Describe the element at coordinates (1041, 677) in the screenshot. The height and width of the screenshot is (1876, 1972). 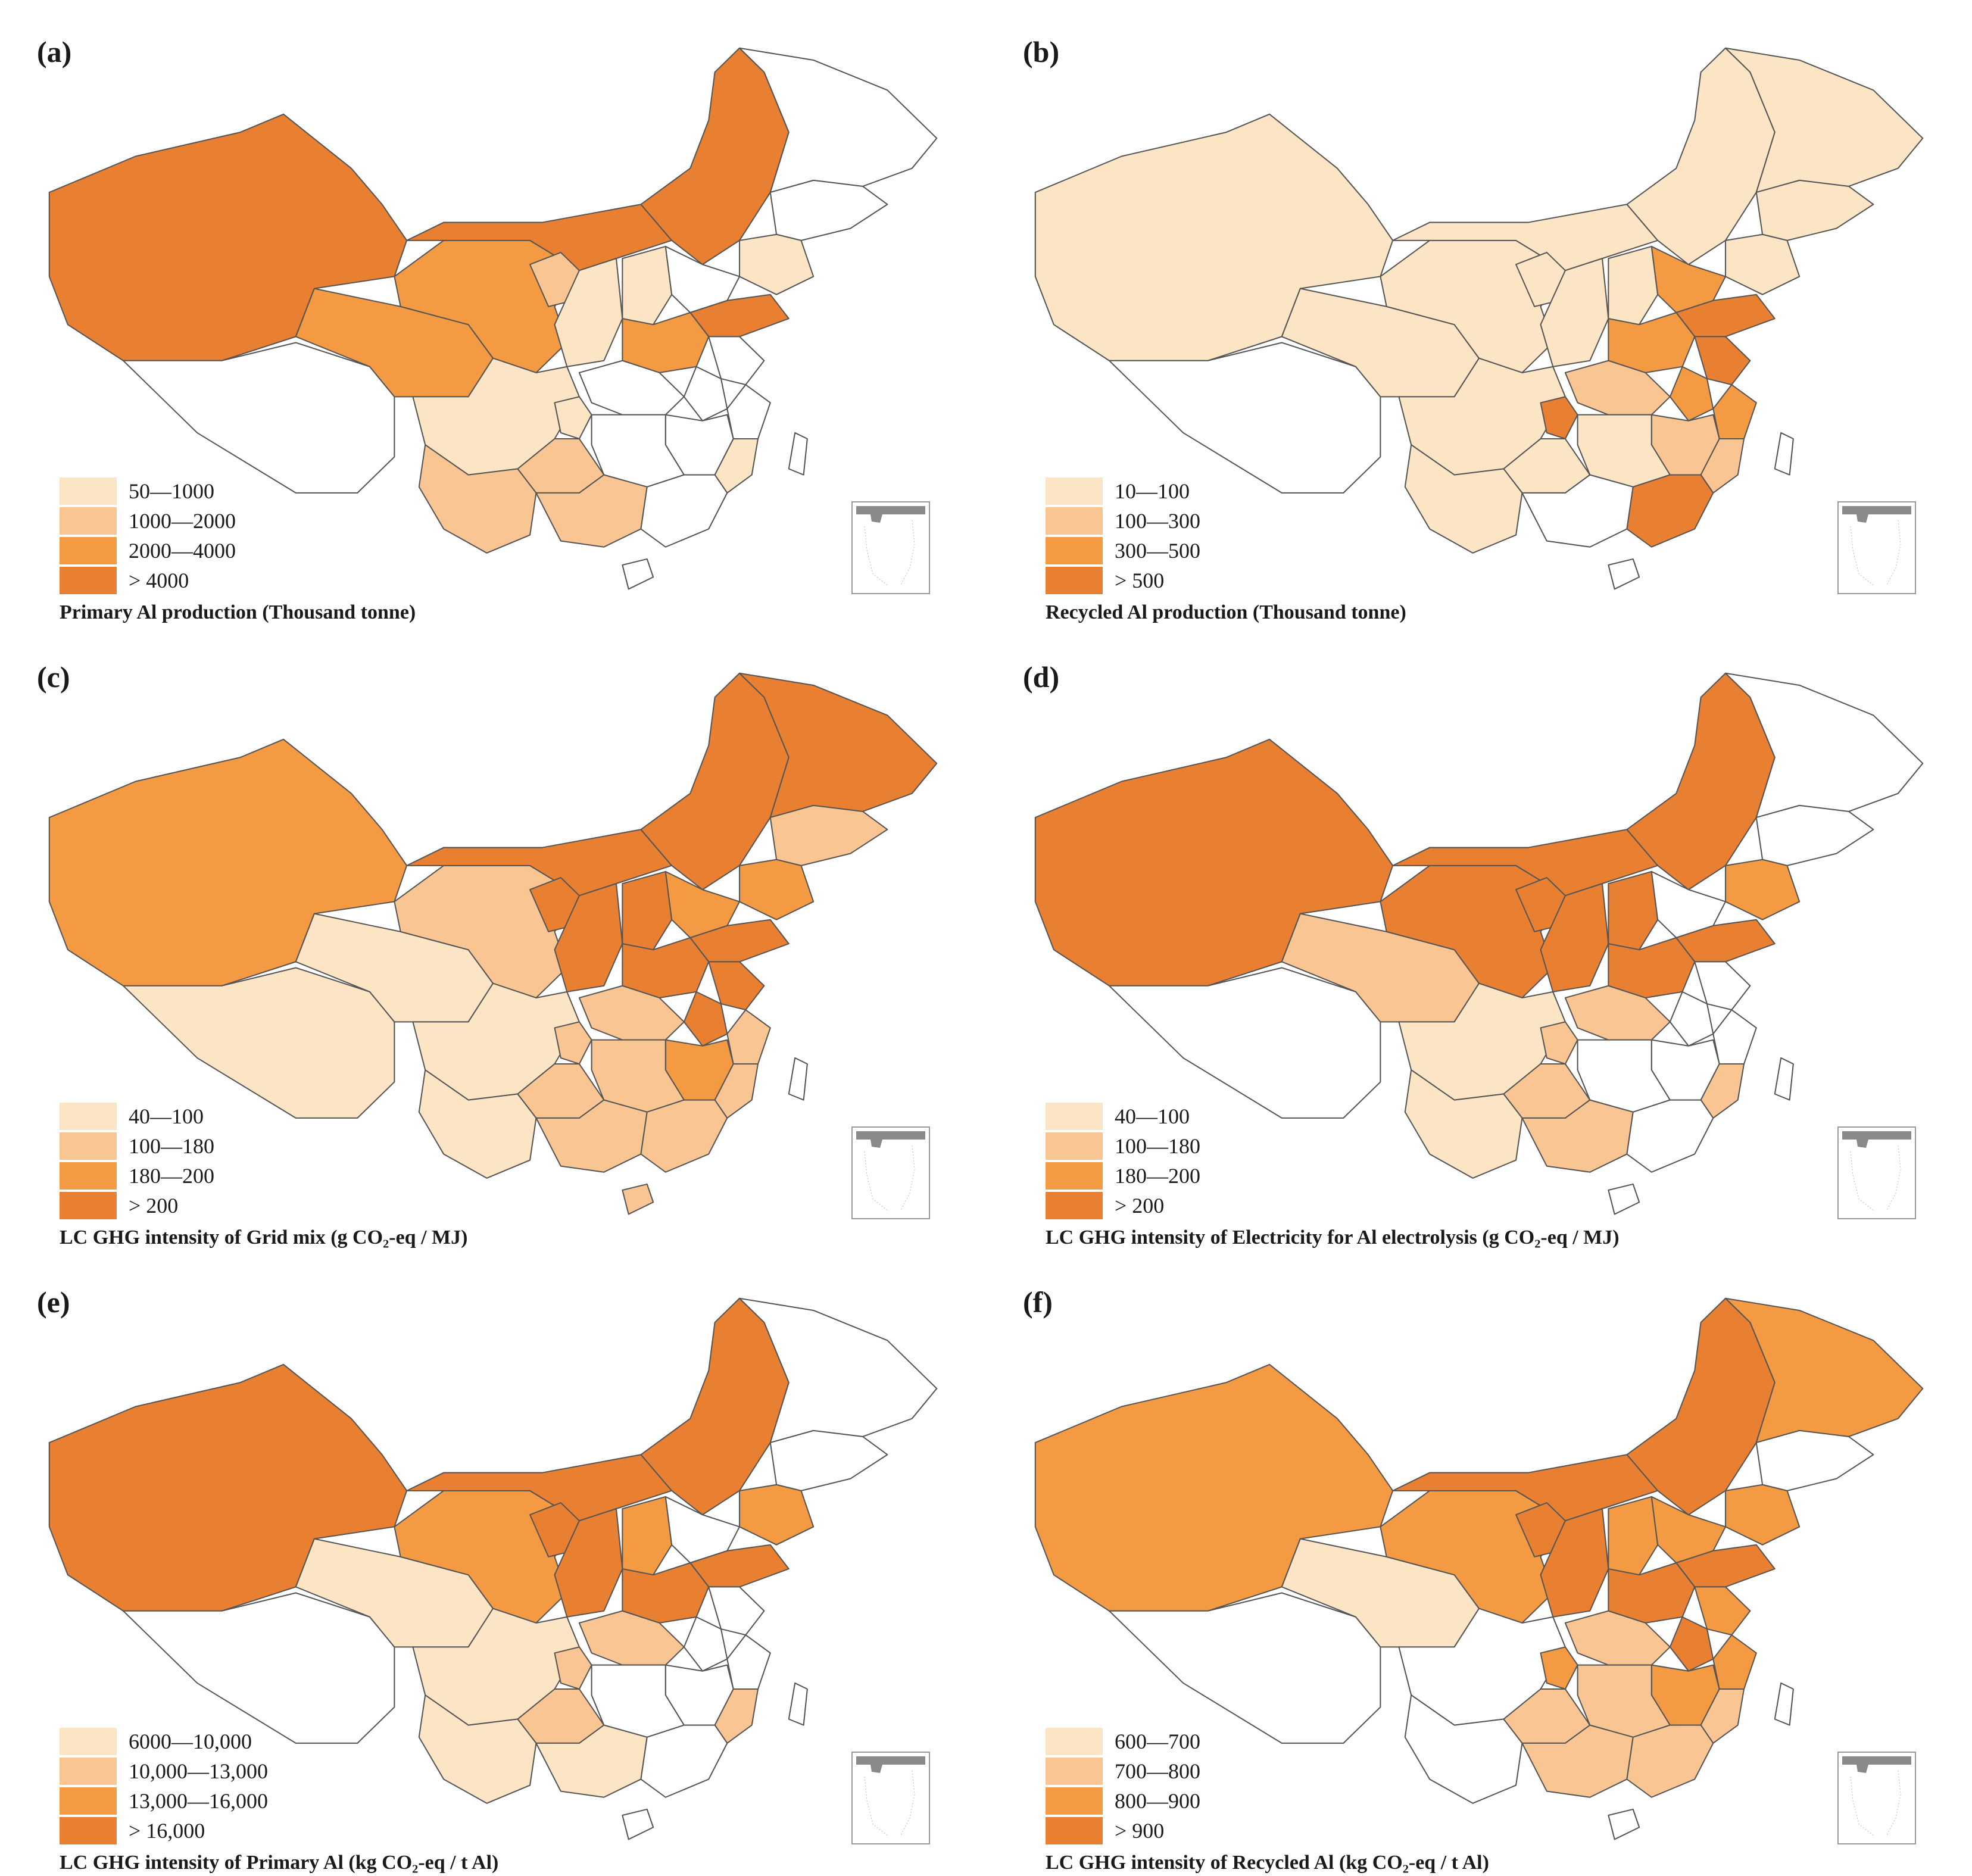
I see `panel-label: (d)` at that location.